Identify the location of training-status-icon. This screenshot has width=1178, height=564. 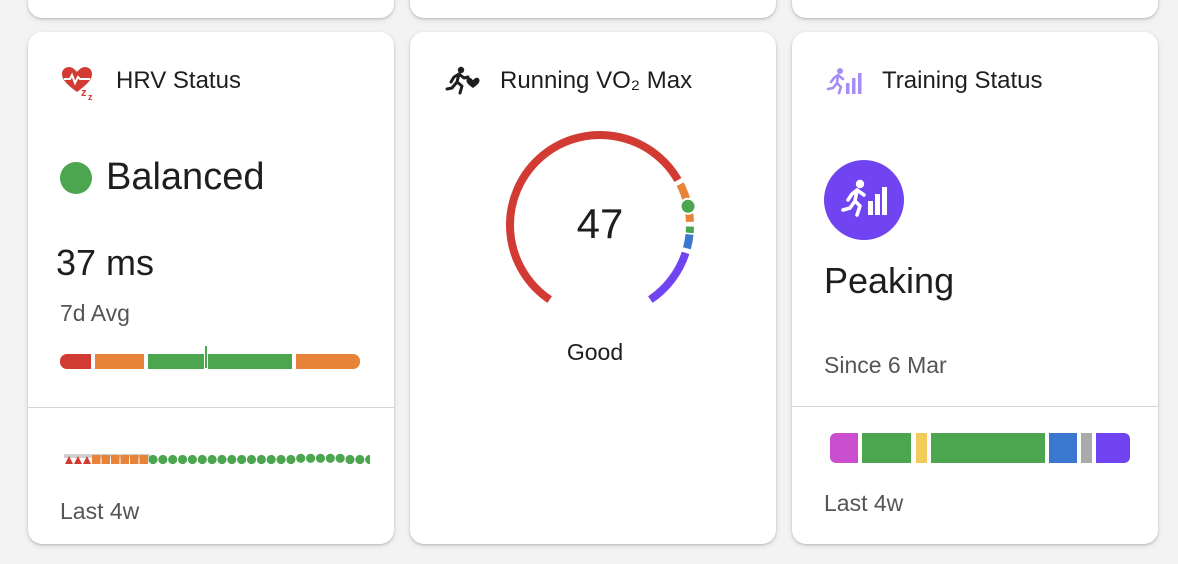
(846, 81).